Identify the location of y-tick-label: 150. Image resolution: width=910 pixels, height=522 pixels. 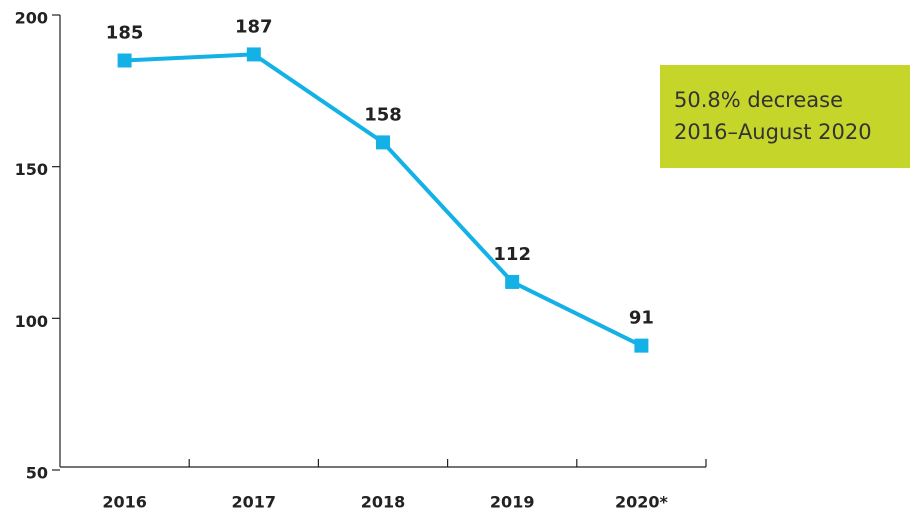
(31, 169).